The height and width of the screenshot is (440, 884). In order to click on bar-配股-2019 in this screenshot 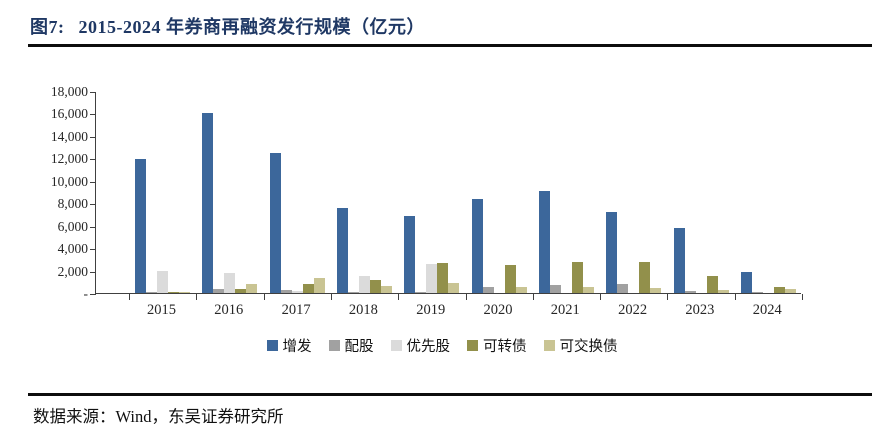, I will do `click(421, 292)`.